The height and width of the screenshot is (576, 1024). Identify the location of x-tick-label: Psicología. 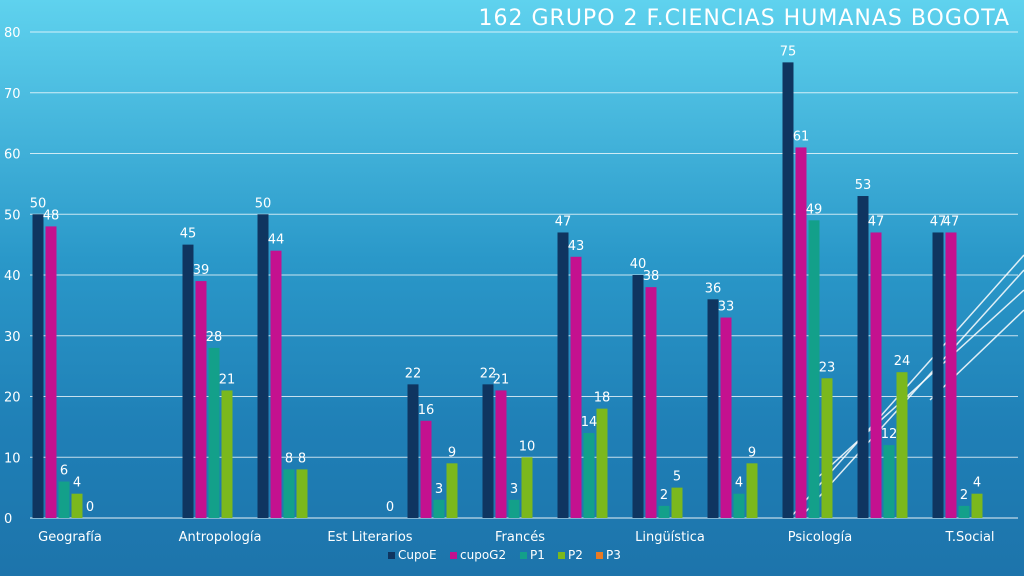
(820, 537).